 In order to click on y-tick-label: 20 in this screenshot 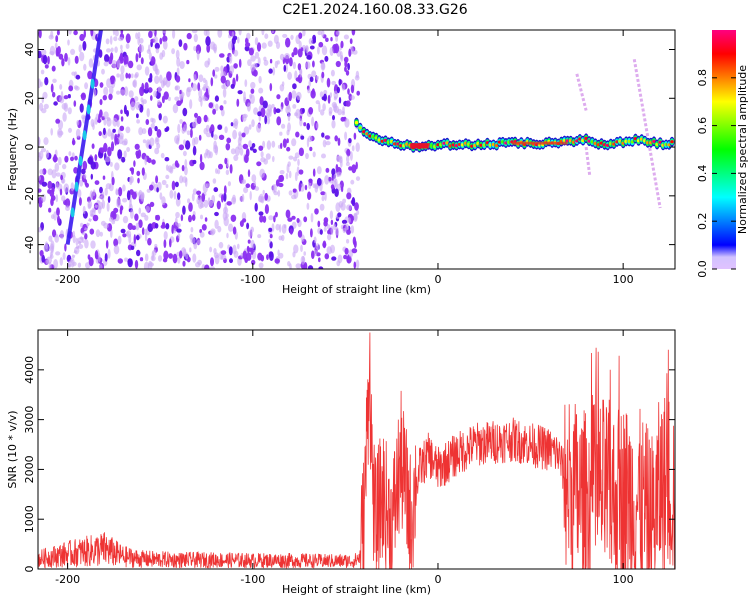, I will do `click(29, 98)`.